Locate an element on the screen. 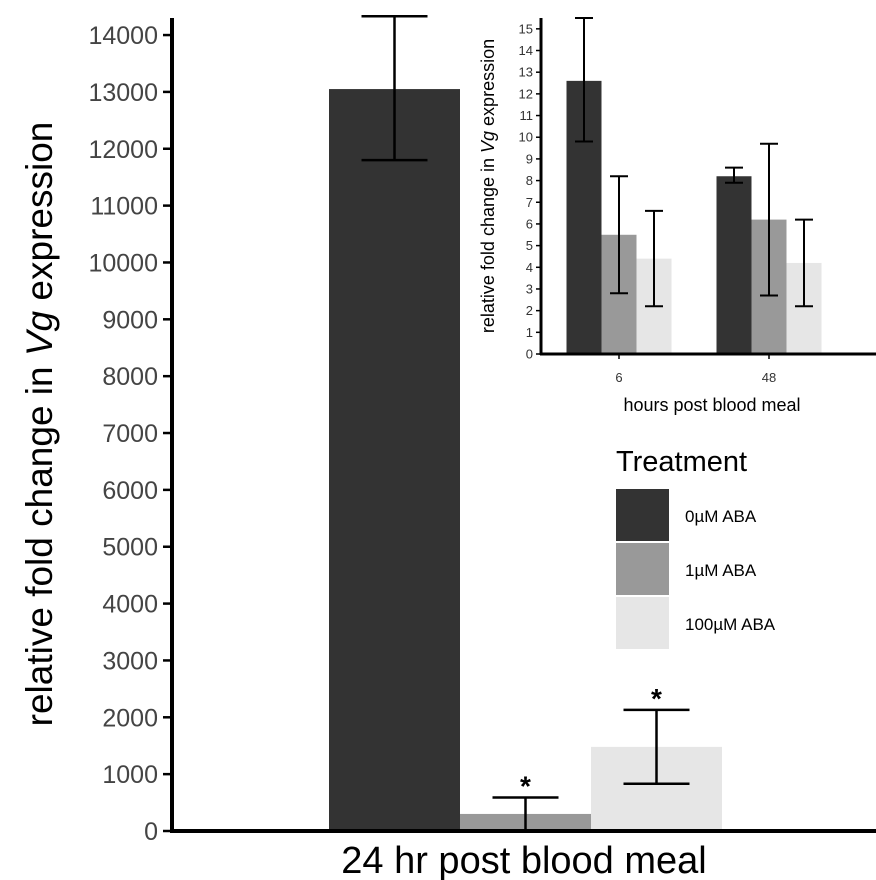 The image size is (876, 880). inset-y-tick-label: 1 is located at coordinates (529, 332).